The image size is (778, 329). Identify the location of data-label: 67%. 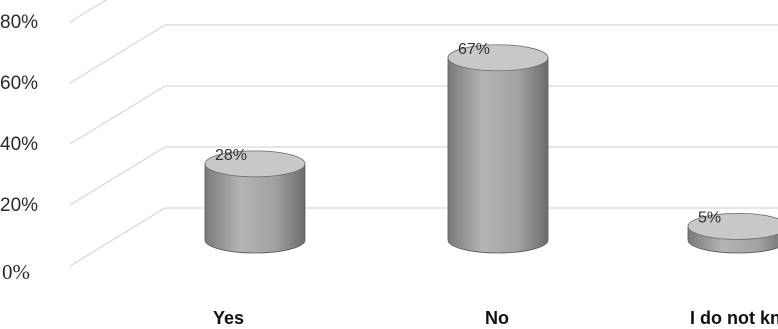
(474, 49).